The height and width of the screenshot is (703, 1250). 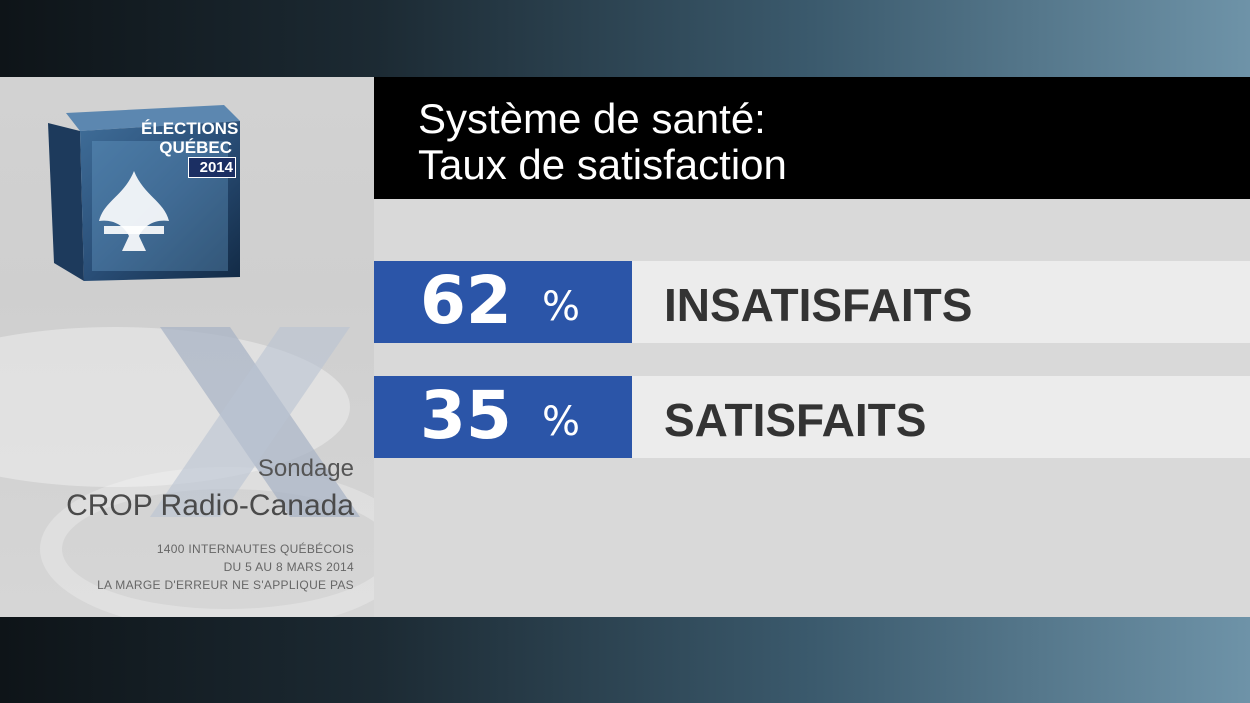 I want to click on elections-logo: ÉLECTIONS QUÉBEC 2014, so click(x=190, y=148).